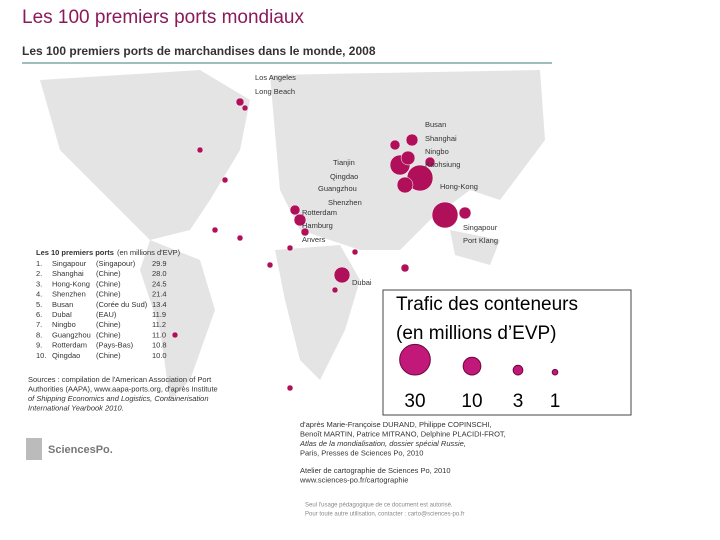 The height and width of the screenshot is (540, 720). Describe the element at coordinates (39, 324) in the screenshot. I see `table-cell: 7.` at that location.